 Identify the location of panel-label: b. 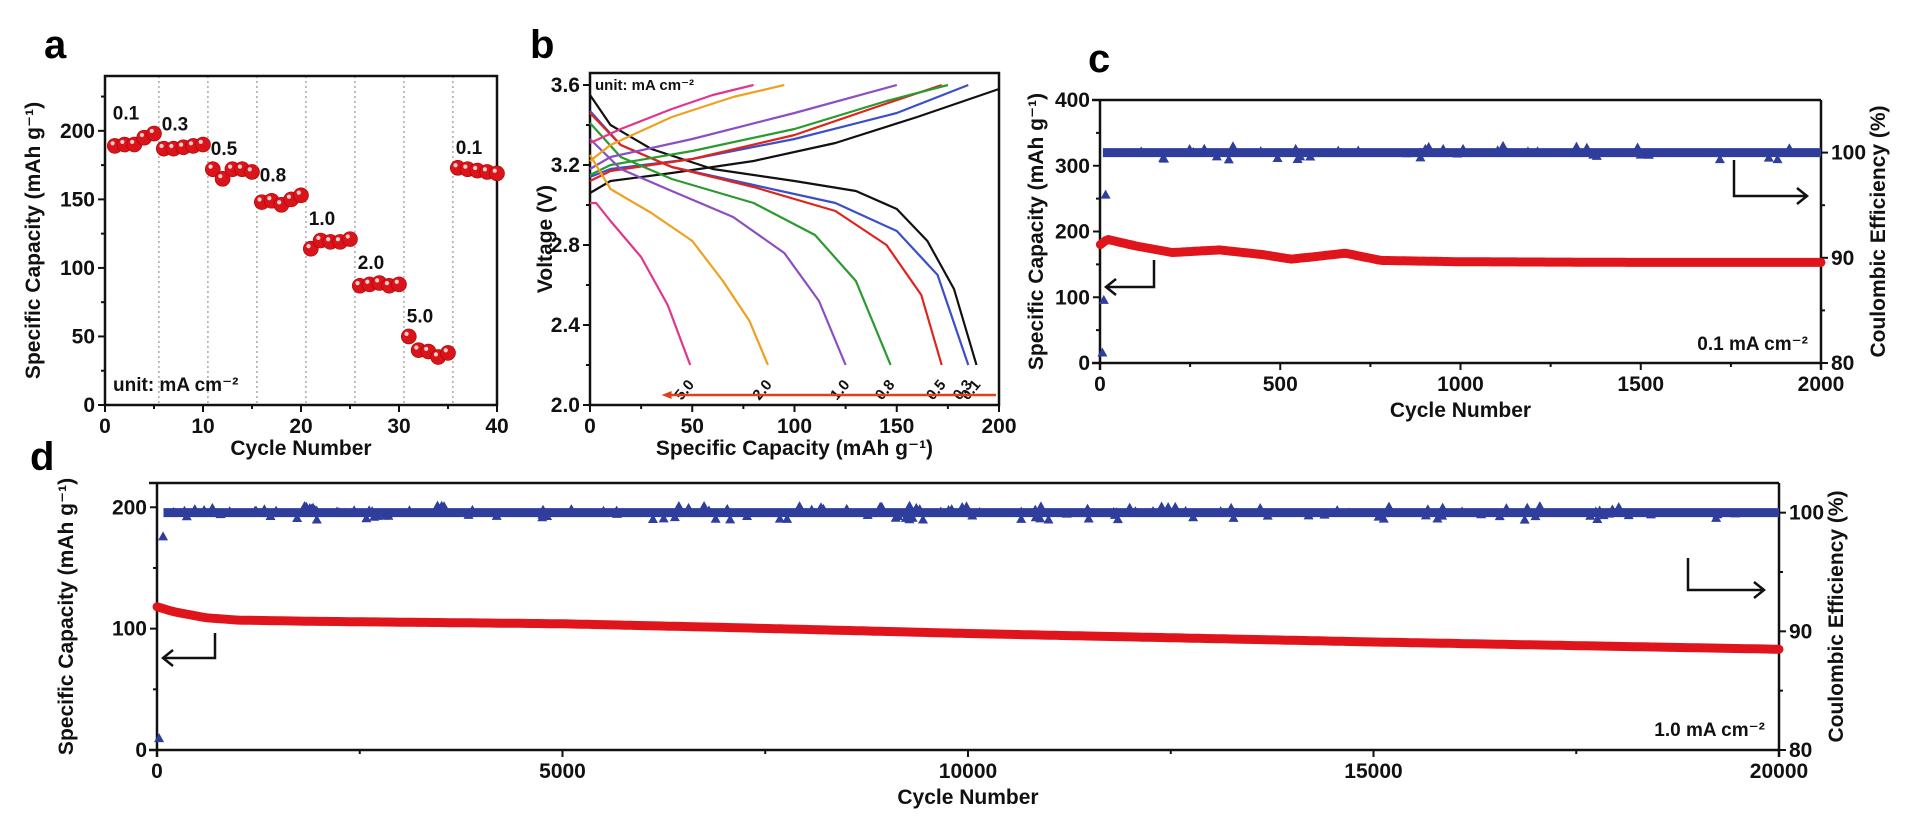
(542, 45).